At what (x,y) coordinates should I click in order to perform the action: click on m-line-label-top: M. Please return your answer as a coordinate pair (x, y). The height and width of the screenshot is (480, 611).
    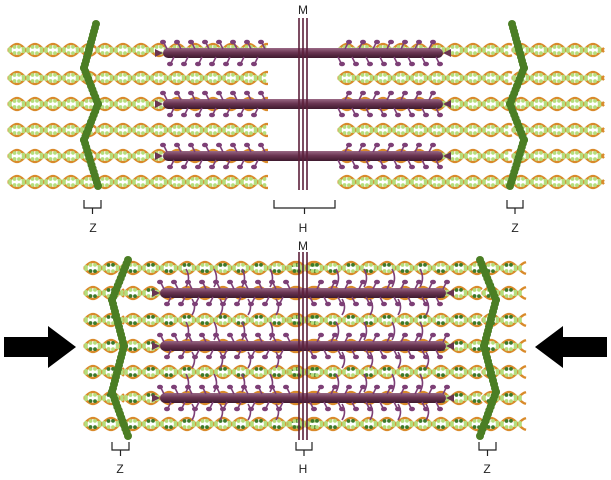
    Looking at the image, I should click on (303, 10).